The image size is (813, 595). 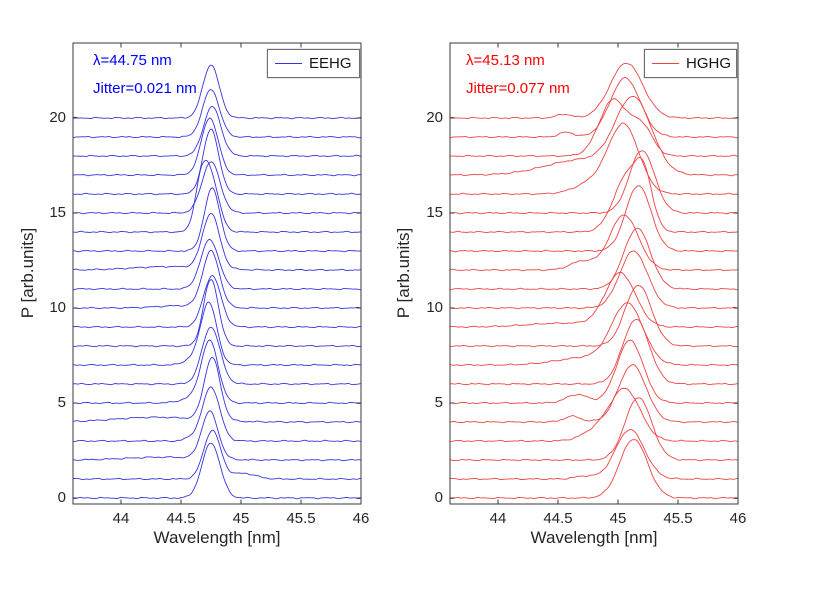 What do you see at coordinates (498, 518) in the screenshot?
I see `hghg-x-tick-label: 44` at bounding box center [498, 518].